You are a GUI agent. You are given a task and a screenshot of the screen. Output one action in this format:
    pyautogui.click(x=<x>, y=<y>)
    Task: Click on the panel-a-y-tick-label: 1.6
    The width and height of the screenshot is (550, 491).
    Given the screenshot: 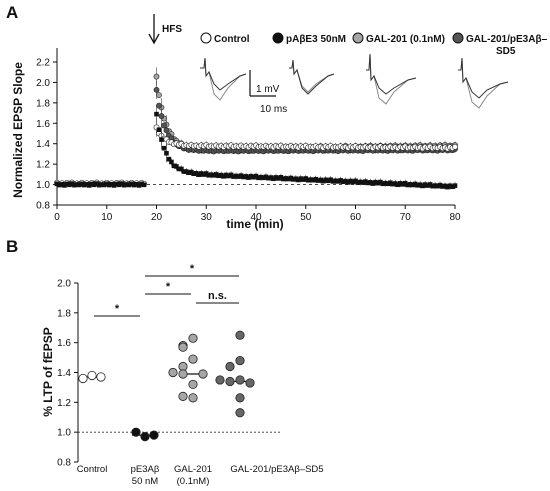 What is the action you would take?
    pyautogui.click(x=43, y=124)
    